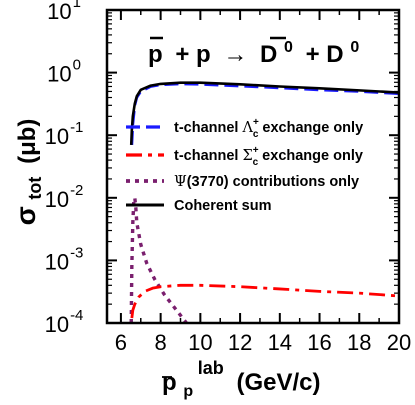 This screenshot has height=405, width=415. I want to click on y-axis-sigma: σ, so click(25, 215).